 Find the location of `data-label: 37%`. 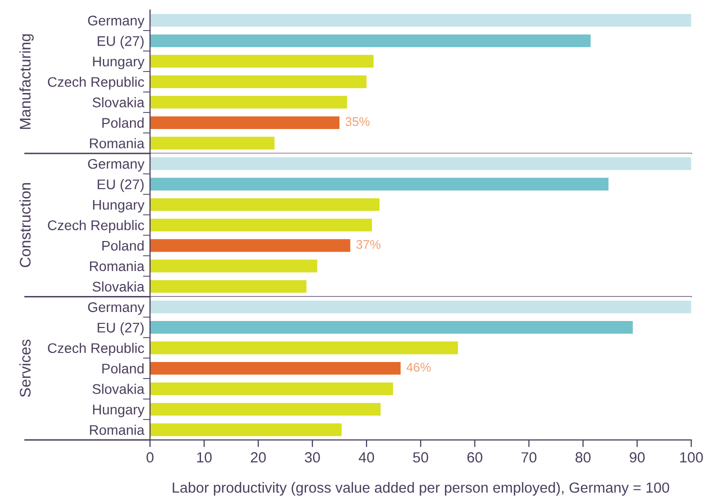

data-label: 37% is located at coordinates (368, 244).